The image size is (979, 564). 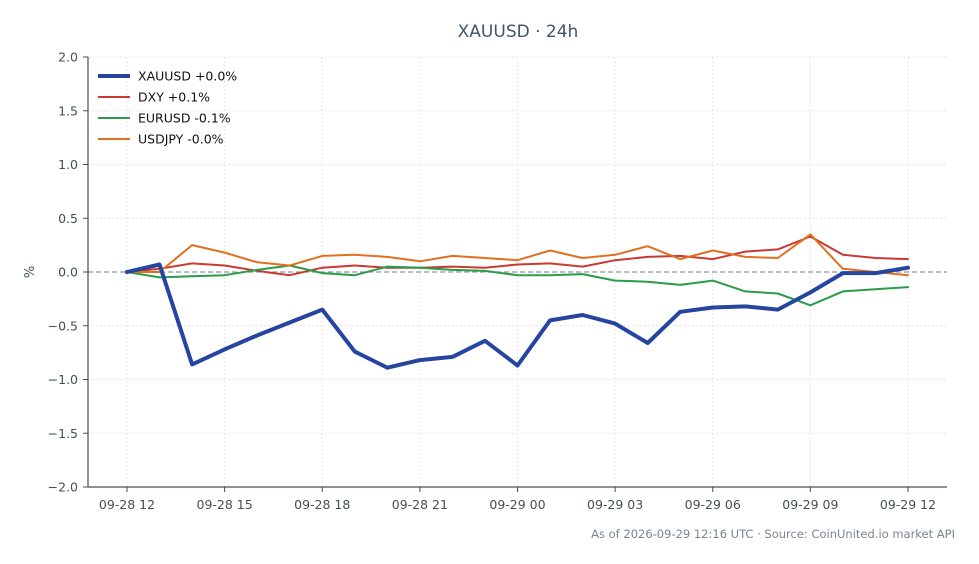 What do you see at coordinates (181, 139) in the screenshot?
I see `legend-label-usdjpy: USDJPY -0.0%` at bounding box center [181, 139].